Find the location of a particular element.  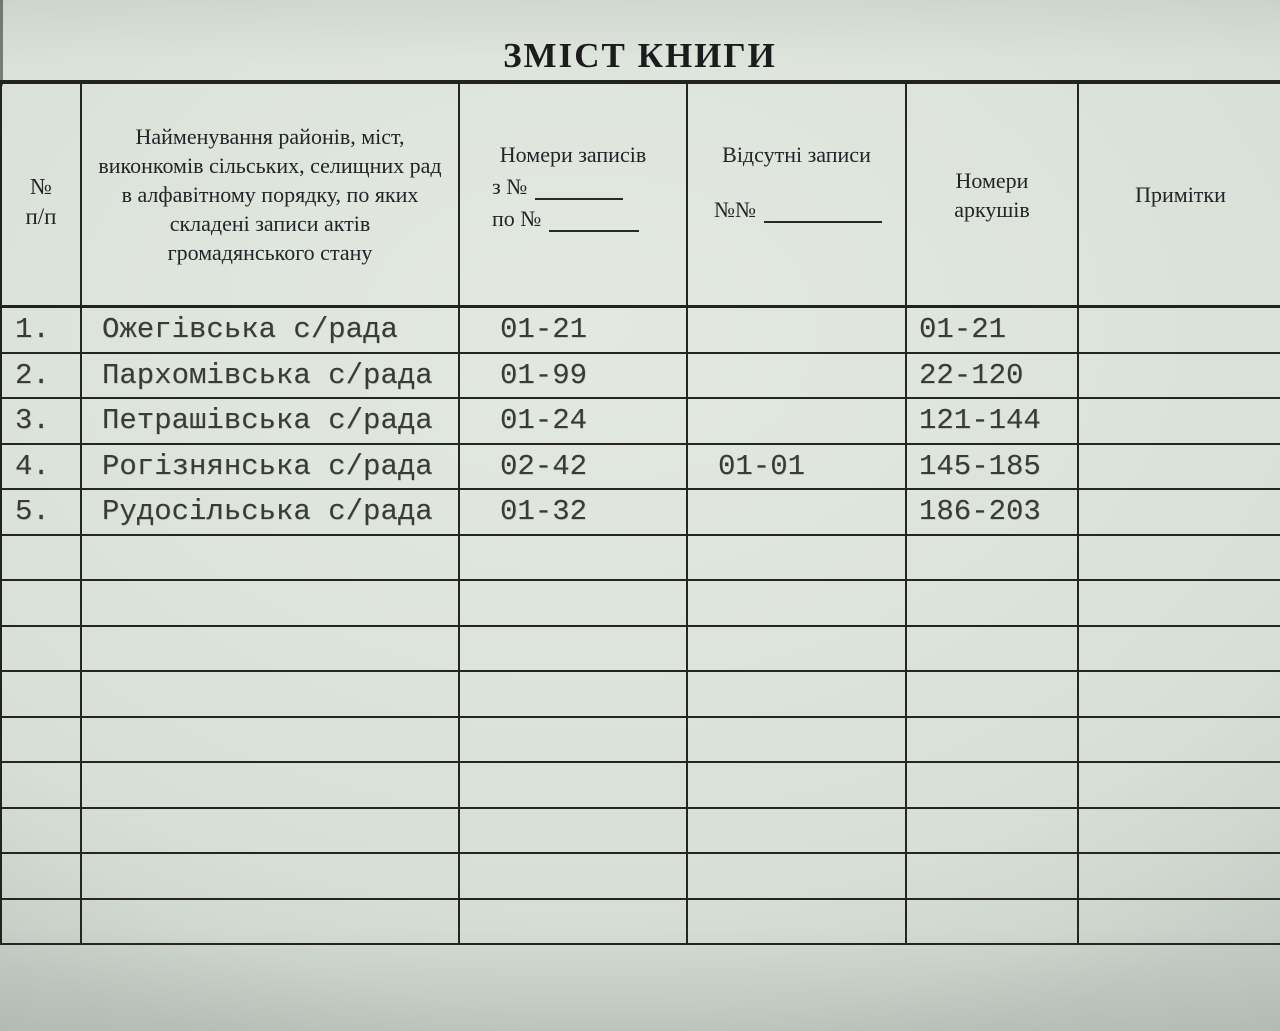

row-number-cell: 3. is located at coordinates (42, 421).